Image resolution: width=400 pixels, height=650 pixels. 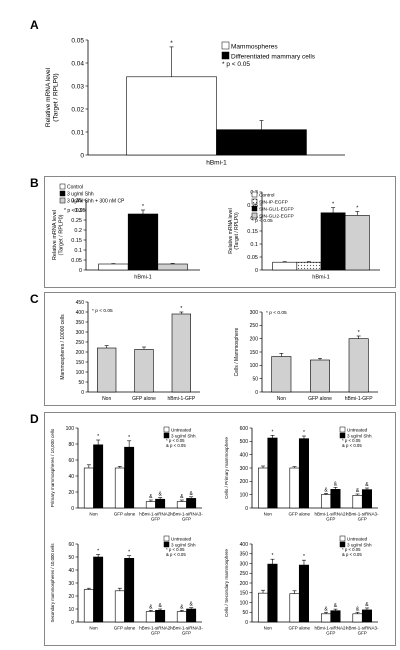 I want to click on chart-d3-x-tick-label: GFP alone, so click(x=125, y=628).